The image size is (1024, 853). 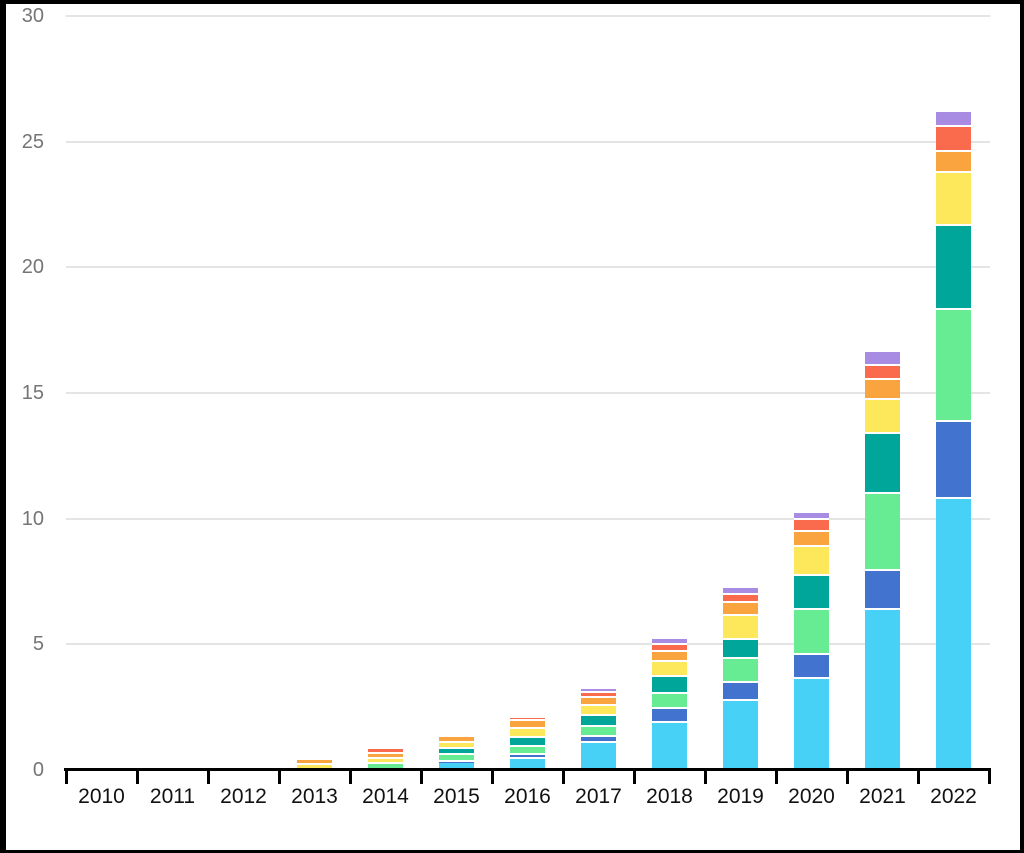 I want to click on x-tick-label: 2013, so click(x=314, y=796).